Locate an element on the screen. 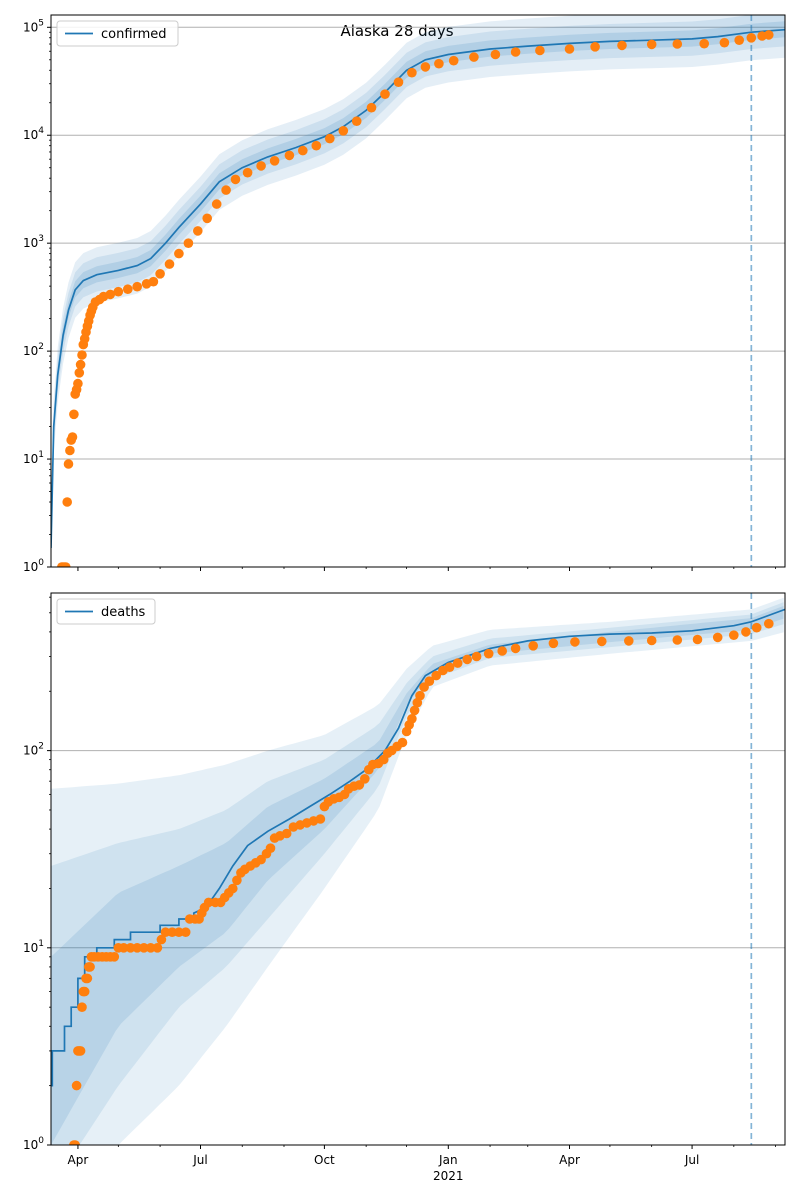  y-tick-label: 10⁵ is located at coordinates (33, 26).